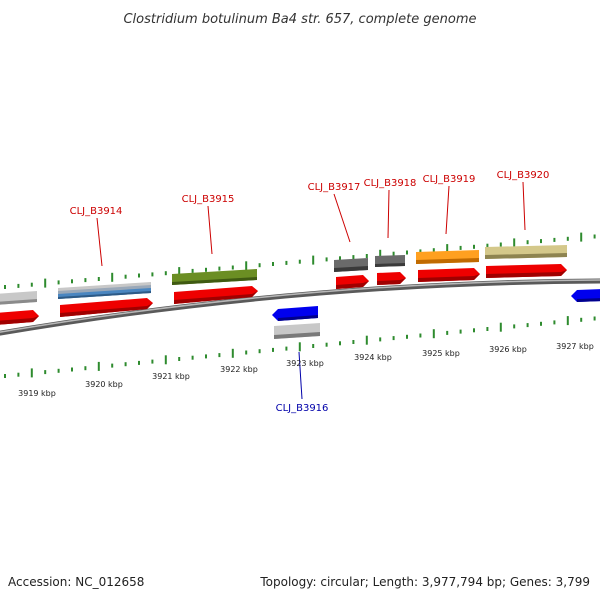 This screenshot has width=600, height=600. What do you see at coordinates (334, 187) in the screenshot?
I see `gene-label-clj-b3917: CLJ_B3917` at bounding box center [334, 187].